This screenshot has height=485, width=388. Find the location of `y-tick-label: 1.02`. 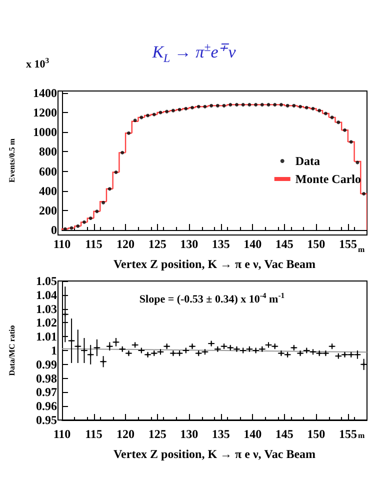

y-tick-label: 1.02 is located at coordinates (46, 323).